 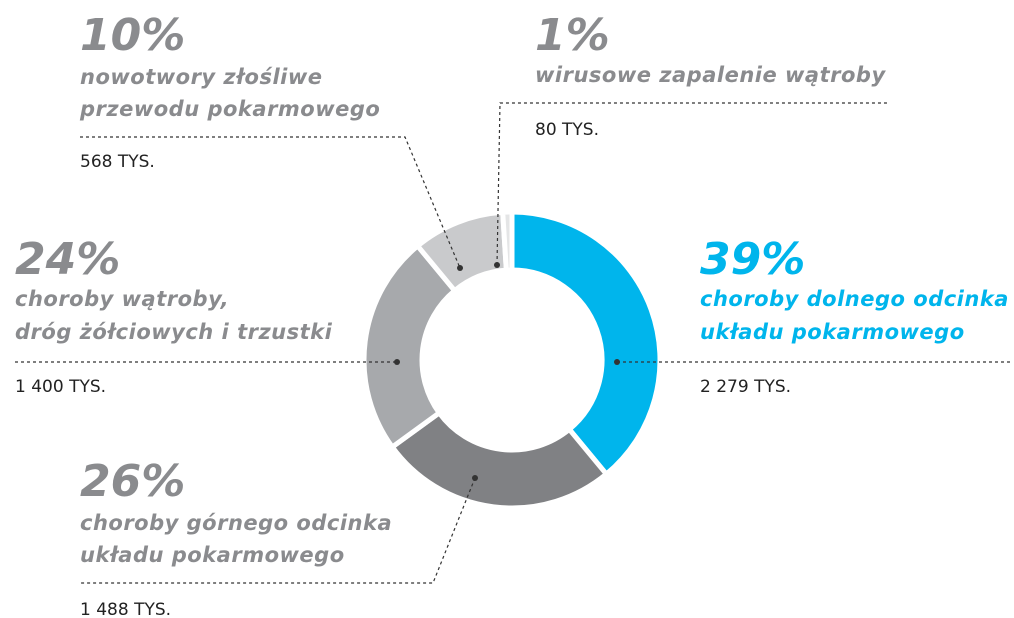 What do you see at coordinates (752, 259) in the screenshot?
I see `percent-label: 39%` at bounding box center [752, 259].